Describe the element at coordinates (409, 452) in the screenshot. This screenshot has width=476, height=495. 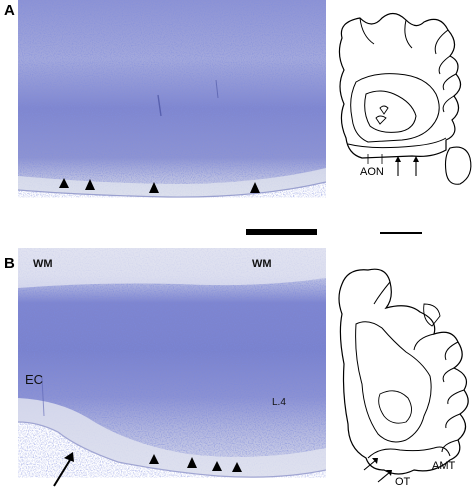
I see `schematic-b-temporal-lobe` at that location.